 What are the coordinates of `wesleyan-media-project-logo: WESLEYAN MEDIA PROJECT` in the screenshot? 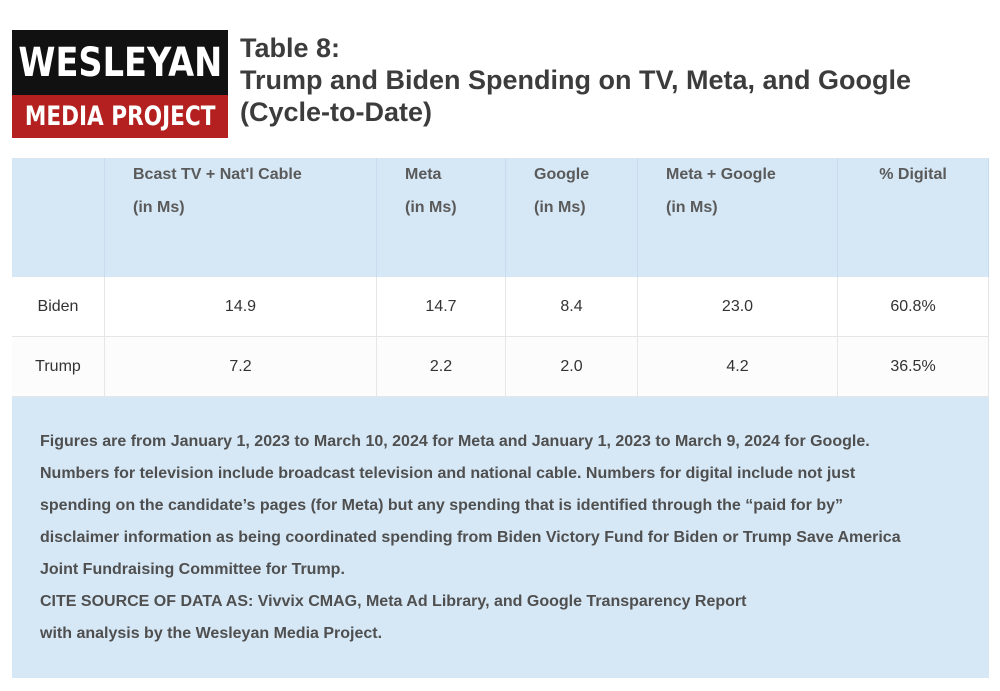 It's located at (120, 84).